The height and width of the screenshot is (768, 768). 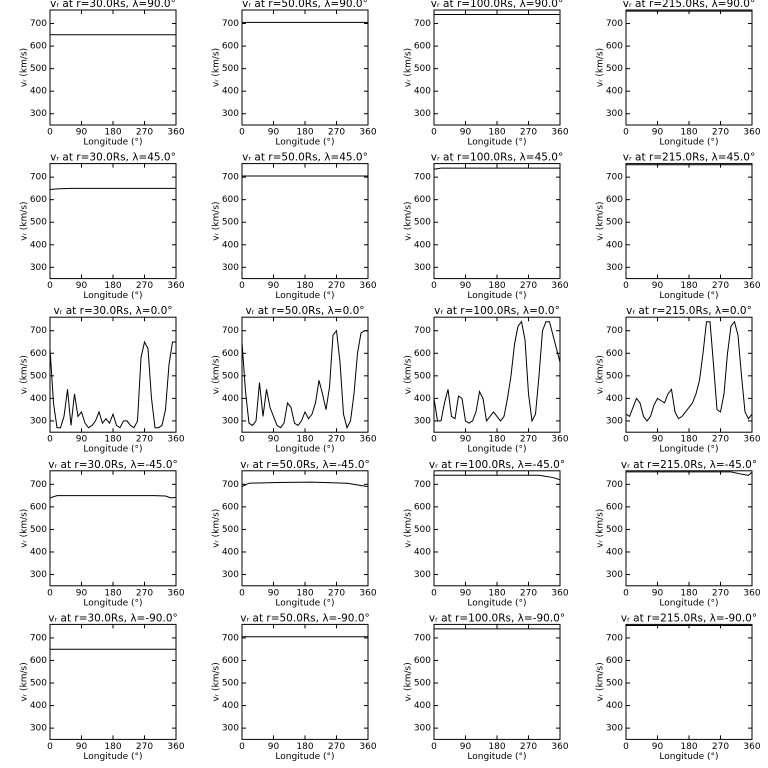 I want to click on chart-title: vᵣ at r=215.0Rs, λ=0.0°, so click(x=689, y=311).